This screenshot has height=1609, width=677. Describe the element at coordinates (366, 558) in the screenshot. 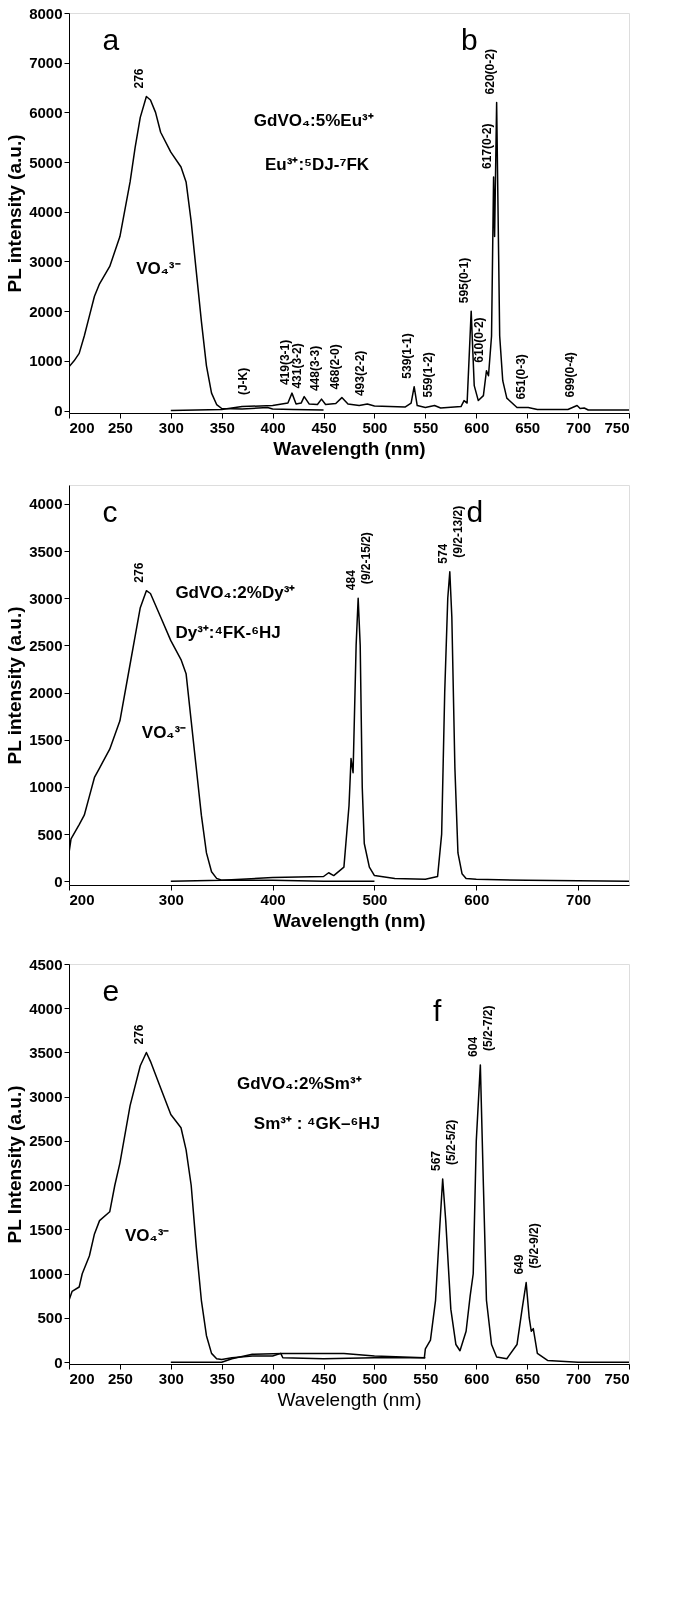

I see `annotation: (9/2-15/2)` at that location.